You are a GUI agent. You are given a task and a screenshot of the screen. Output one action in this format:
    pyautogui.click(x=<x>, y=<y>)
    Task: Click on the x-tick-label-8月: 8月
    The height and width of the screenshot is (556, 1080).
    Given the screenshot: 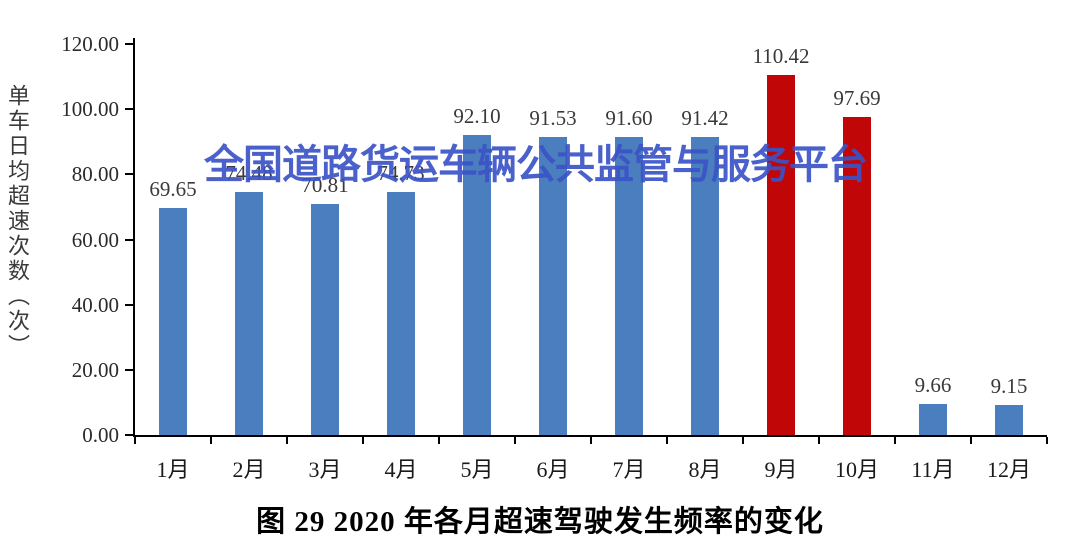 What is the action you would take?
    pyautogui.click(x=705, y=469)
    